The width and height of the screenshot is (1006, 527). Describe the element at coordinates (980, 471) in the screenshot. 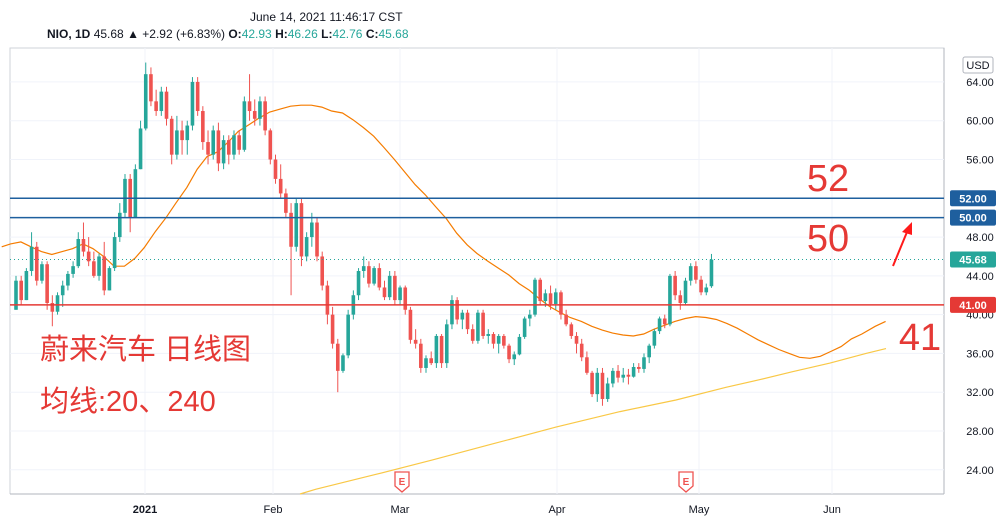

I see `y-tick-label: 24.00` at that location.